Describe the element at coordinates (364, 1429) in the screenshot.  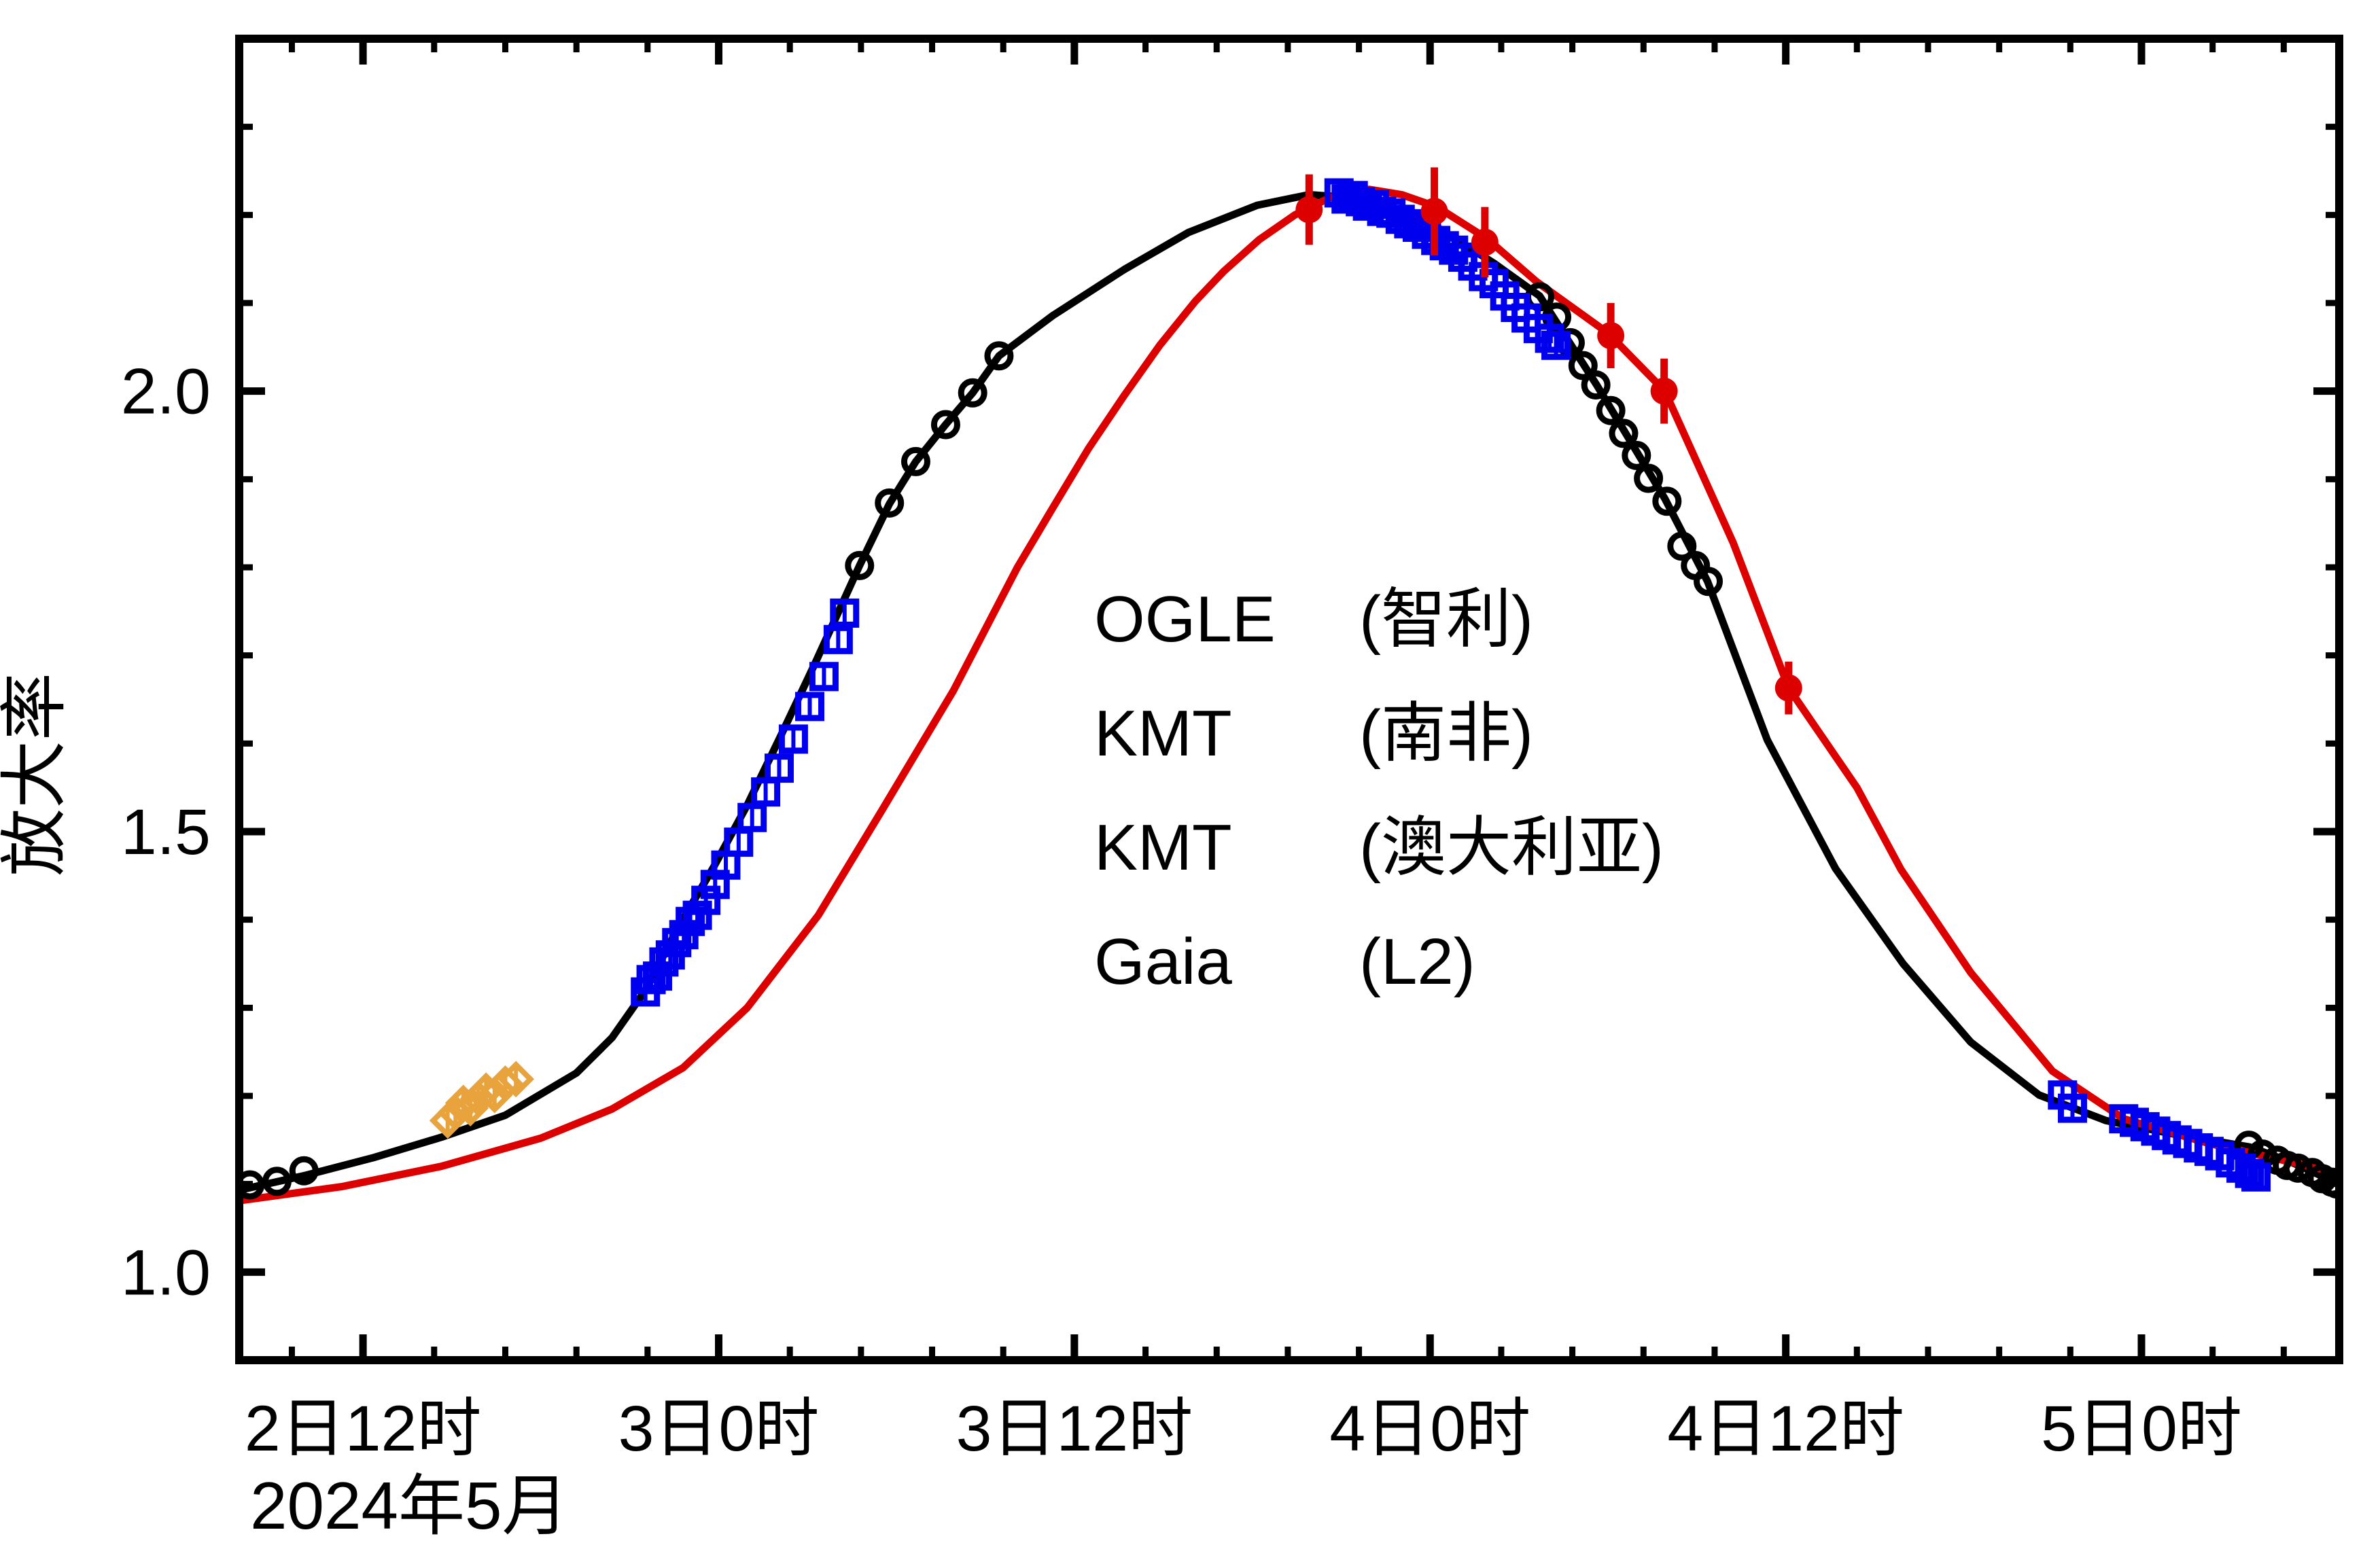
I see `x-tick-label: 2日12时` at that location.